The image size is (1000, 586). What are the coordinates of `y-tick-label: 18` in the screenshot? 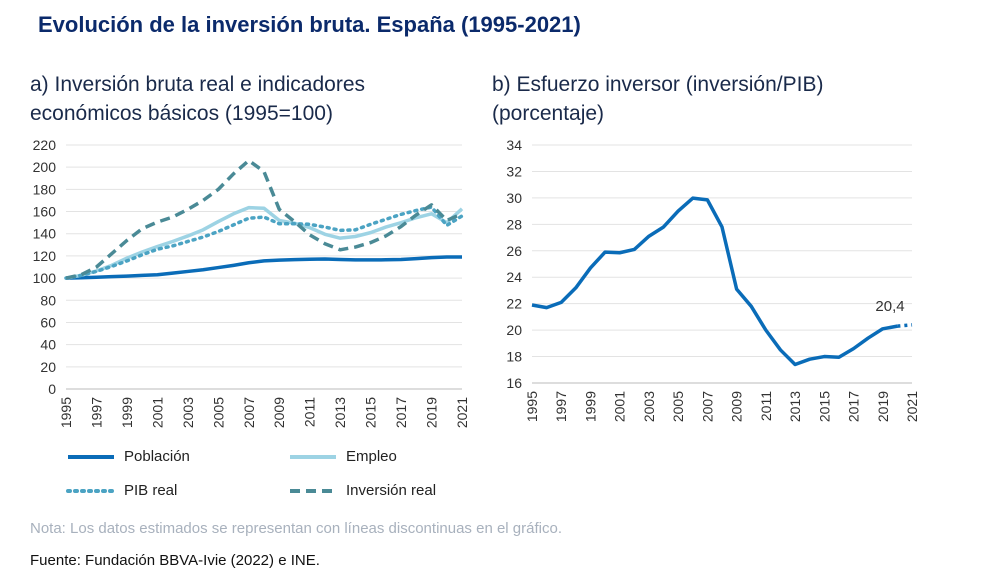 It's located at (514, 357).